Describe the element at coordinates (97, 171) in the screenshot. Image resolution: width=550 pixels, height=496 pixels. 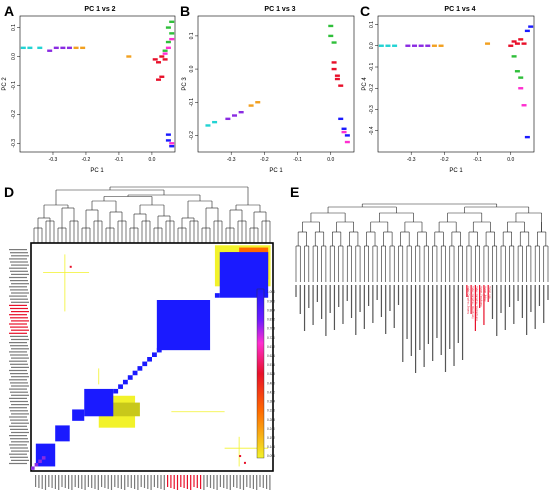
I see `panel-a-xlabel: PC 1` at that location.